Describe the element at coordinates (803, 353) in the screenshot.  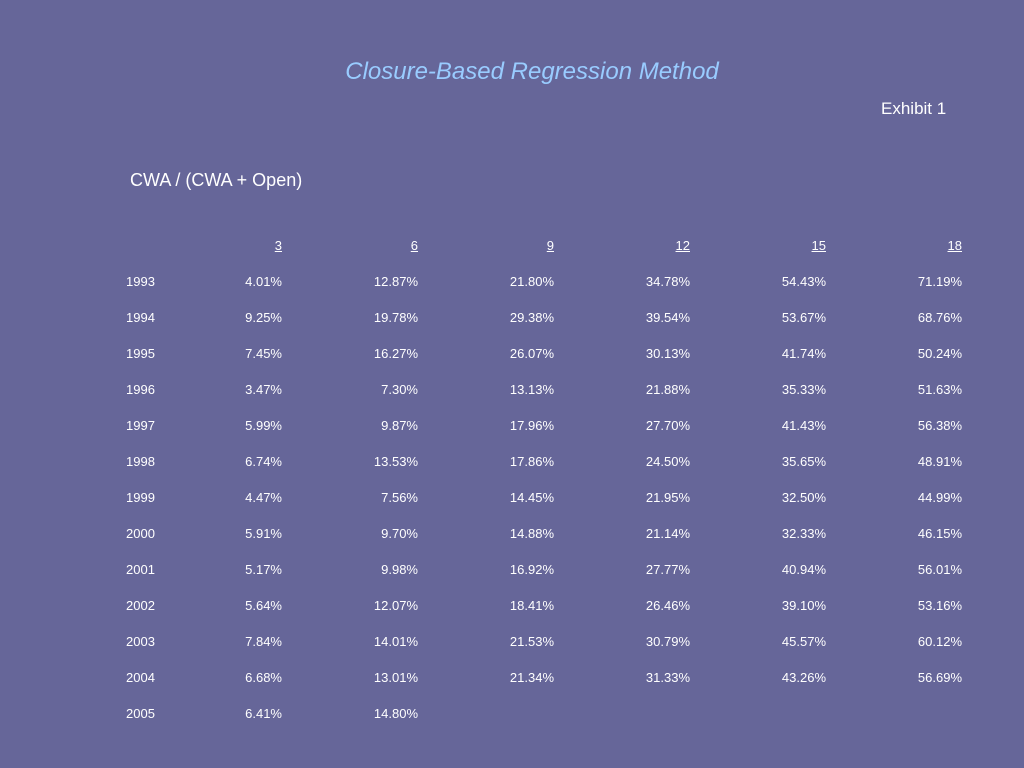
I see `table-cell: 41.74%` at that location.